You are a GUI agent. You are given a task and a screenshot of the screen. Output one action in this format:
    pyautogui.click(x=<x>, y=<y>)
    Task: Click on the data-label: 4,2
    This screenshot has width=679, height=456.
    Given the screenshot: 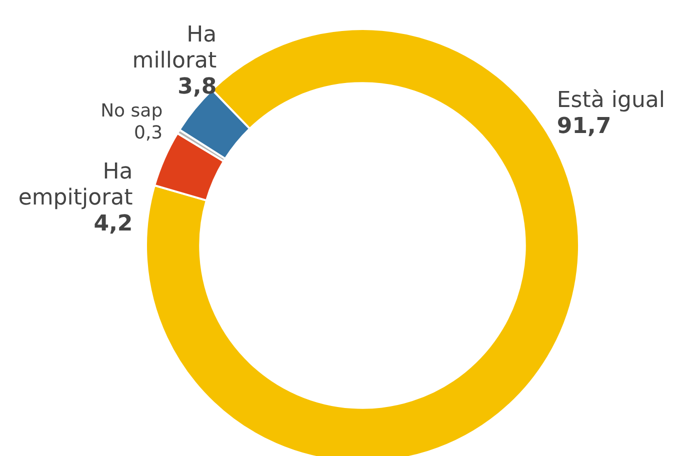 What is the action you would take?
    pyautogui.click(x=113, y=223)
    